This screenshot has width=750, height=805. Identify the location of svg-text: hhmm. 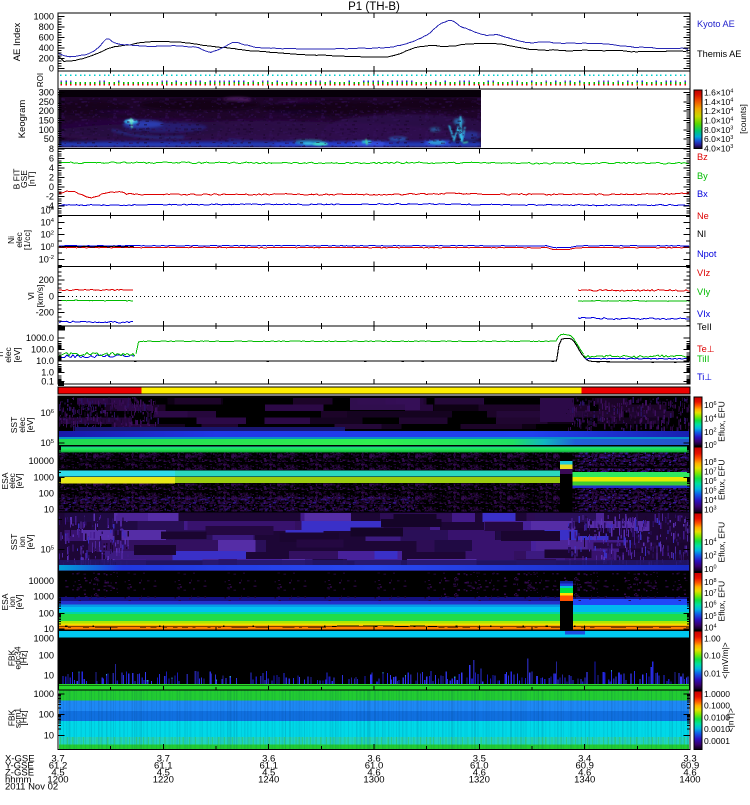
(18, 780).